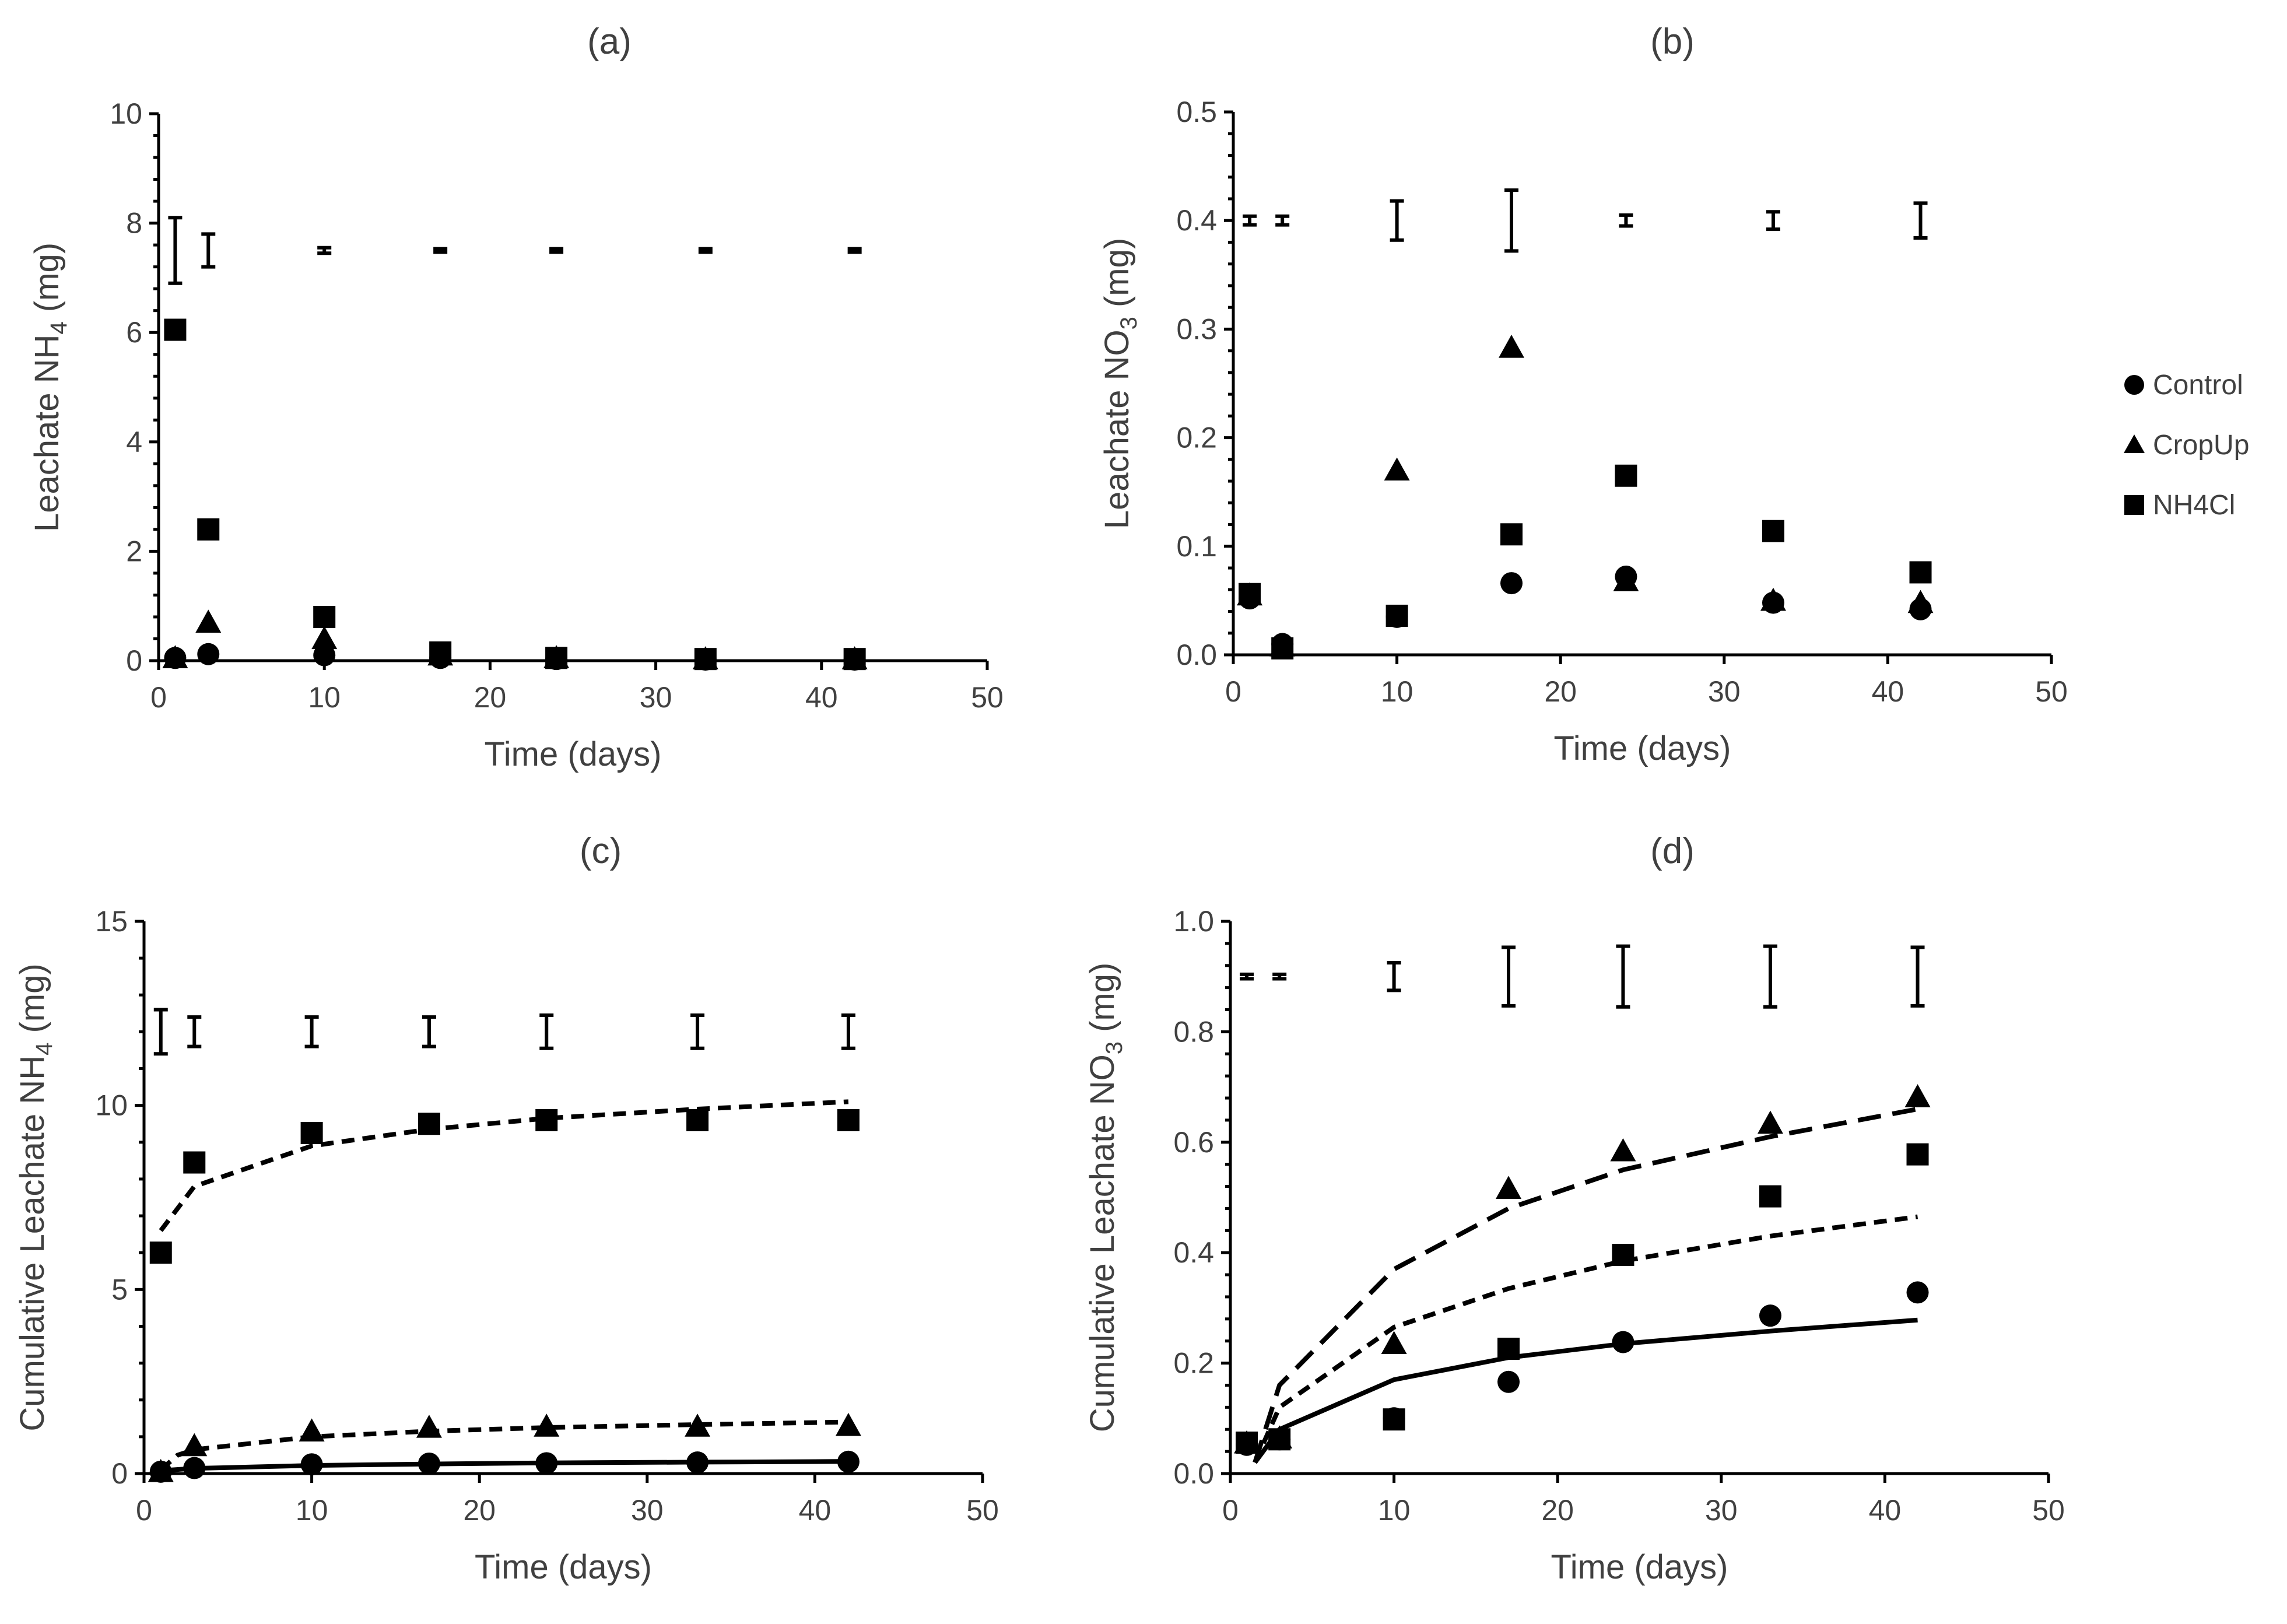 The image size is (2287, 1624). What do you see at coordinates (144, 1510) in the screenshot?
I see `x-tick-label: 0` at bounding box center [144, 1510].